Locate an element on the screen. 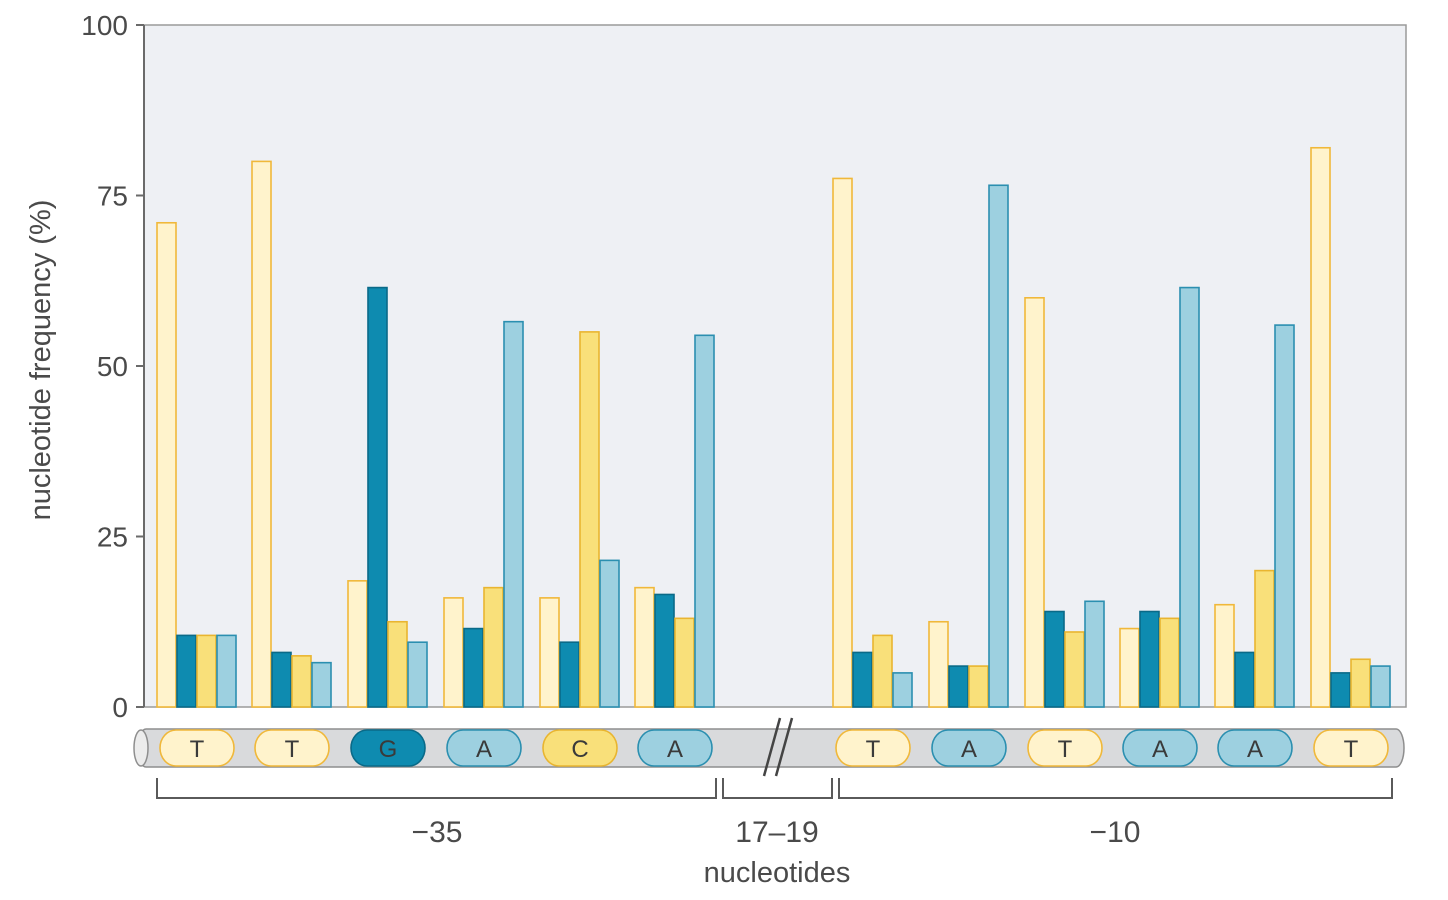 The image size is (1448, 900). y-tick-label: 0 is located at coordinates (120, 707).